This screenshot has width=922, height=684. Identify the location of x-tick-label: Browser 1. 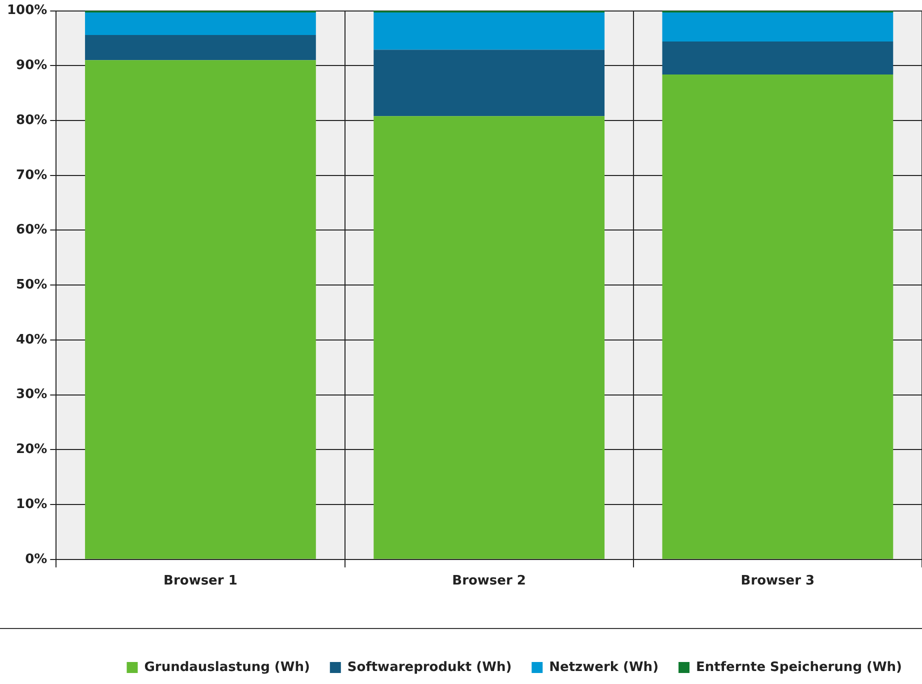
(201, 581).